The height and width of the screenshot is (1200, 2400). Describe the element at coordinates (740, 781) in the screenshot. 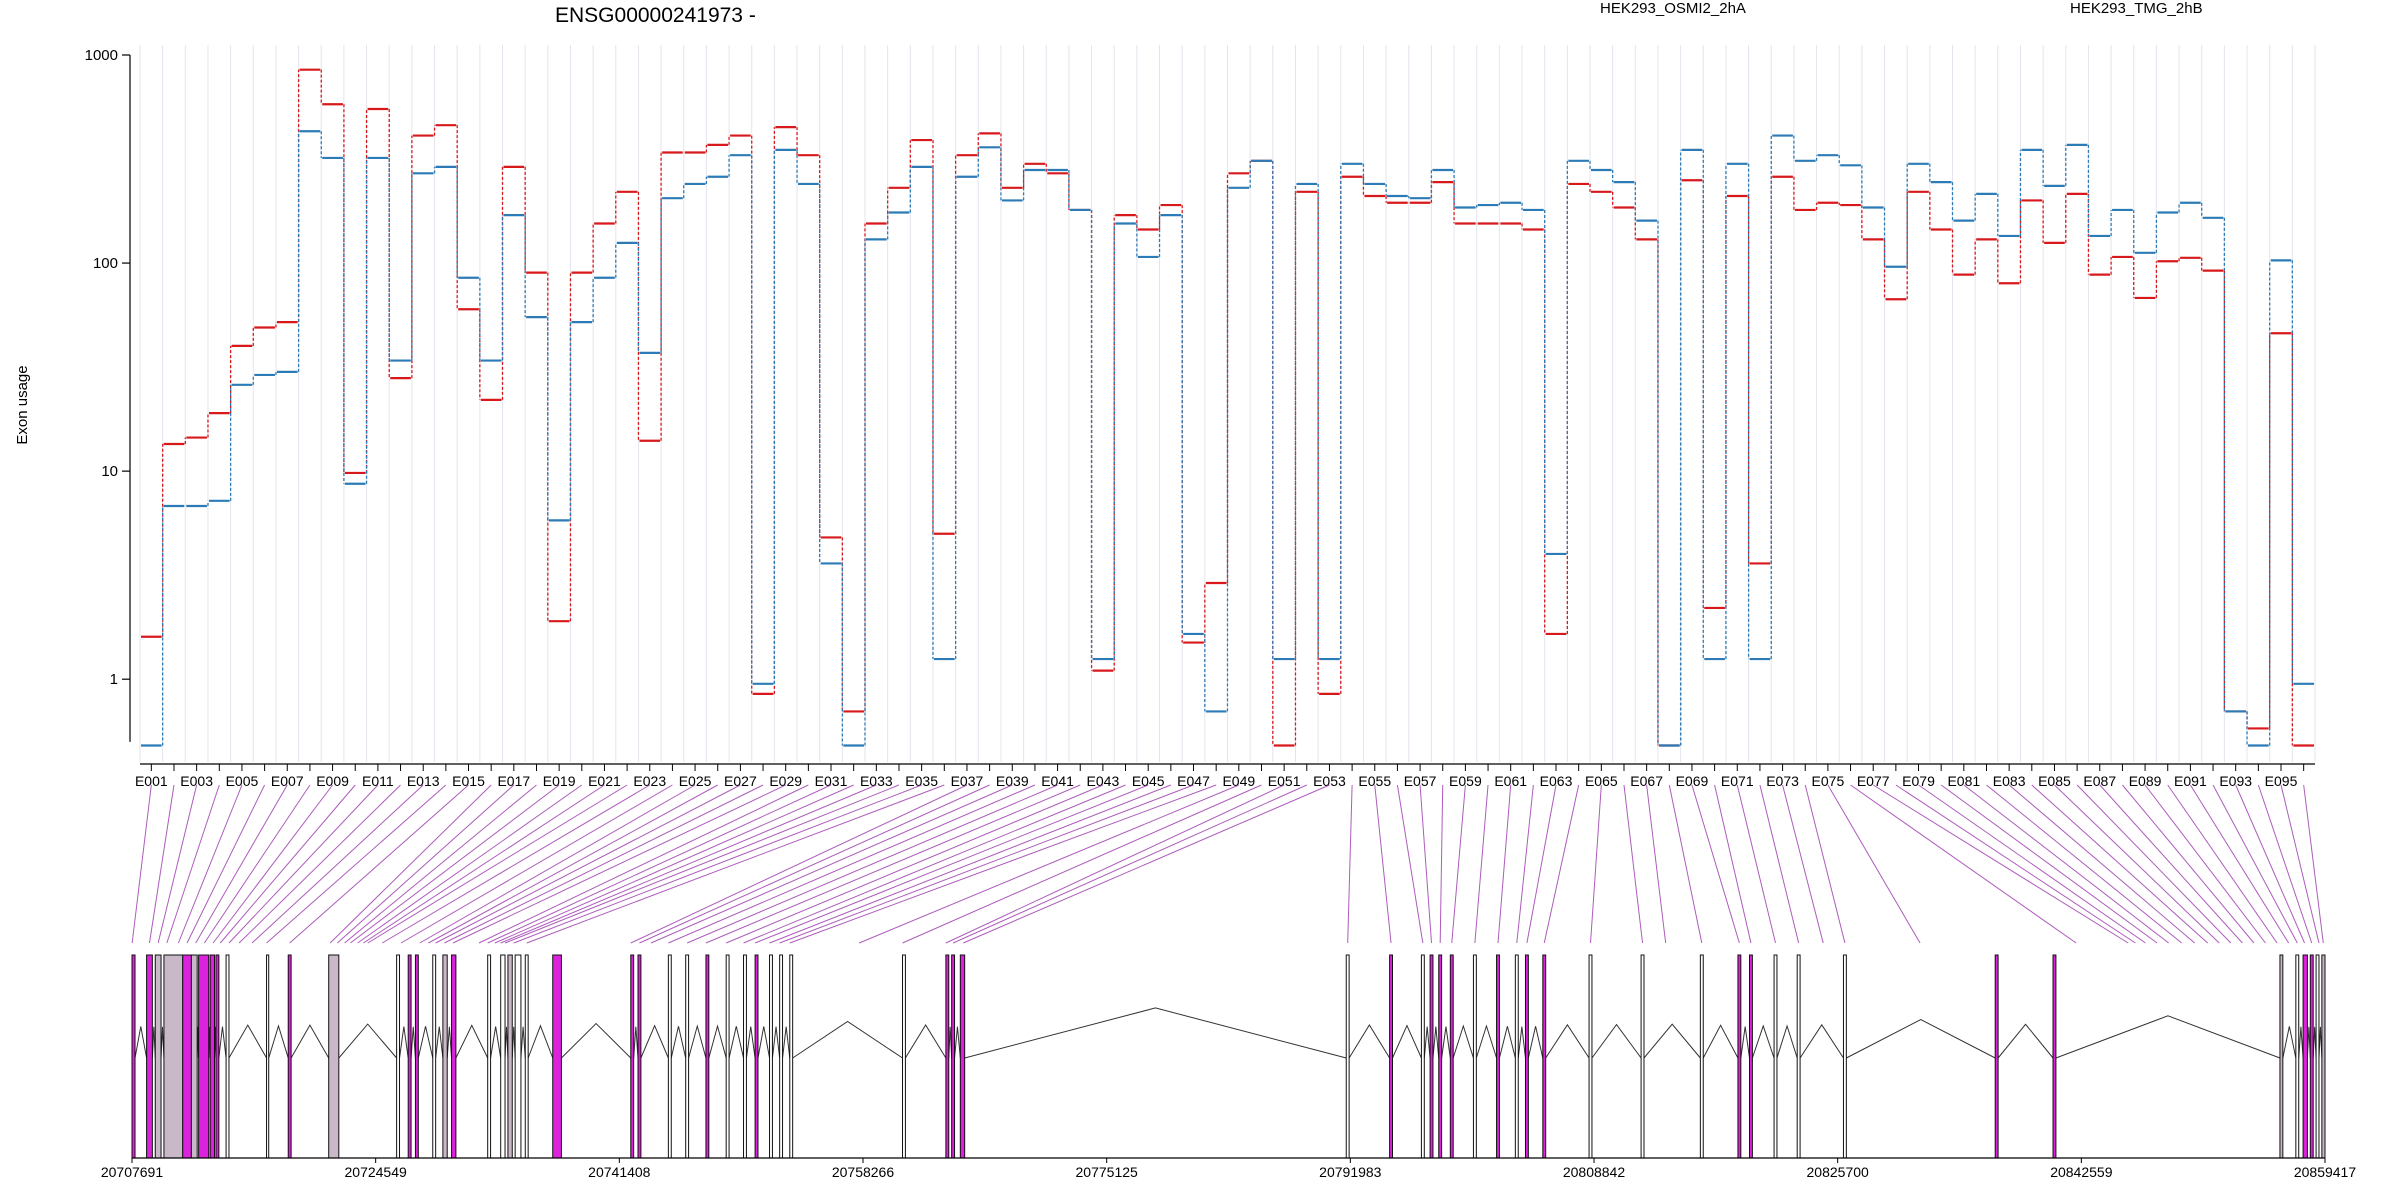

I see `x-tick-label: E027` at that location.